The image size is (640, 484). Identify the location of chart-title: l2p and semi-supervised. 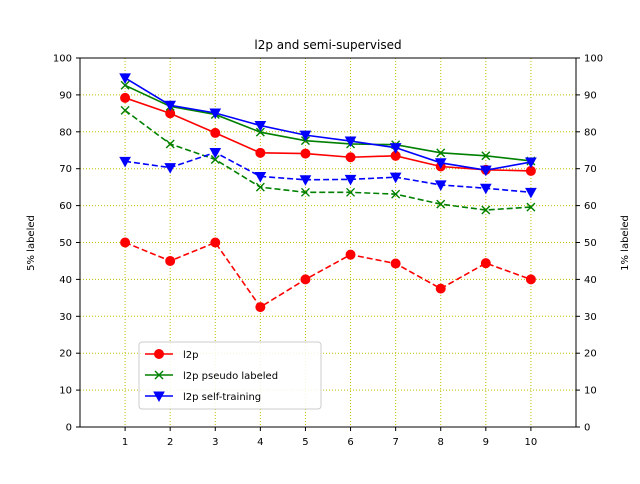
(327, 45).